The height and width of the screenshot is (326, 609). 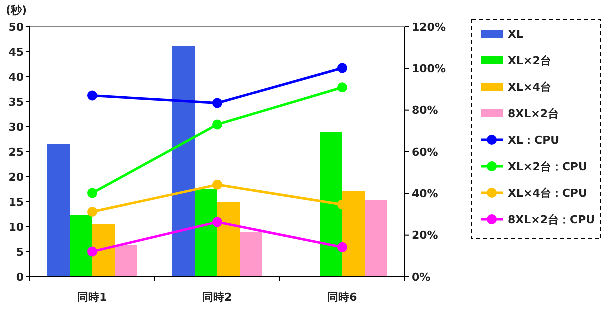 What do you see at coordinates (425, 194) in the screenshot?
I see `y2-tick-label: 40%` at bounding box center [425, 194].